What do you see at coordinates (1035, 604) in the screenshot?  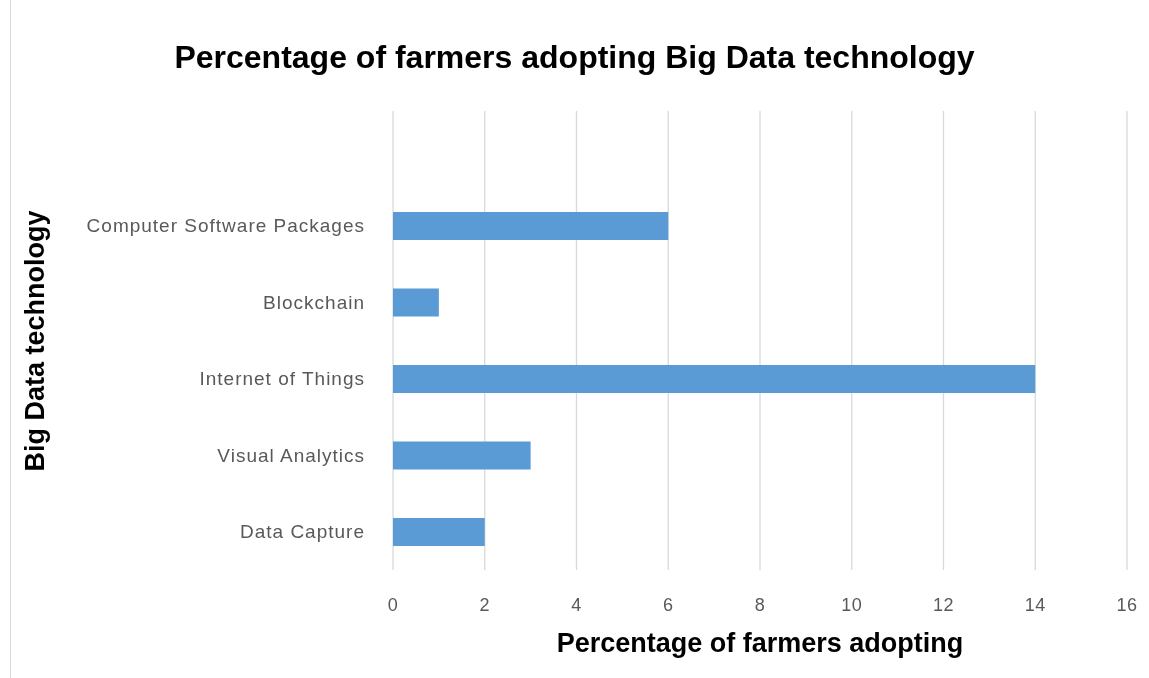 I see `x-tick-label: 14` at bounding box center [1035, 604].